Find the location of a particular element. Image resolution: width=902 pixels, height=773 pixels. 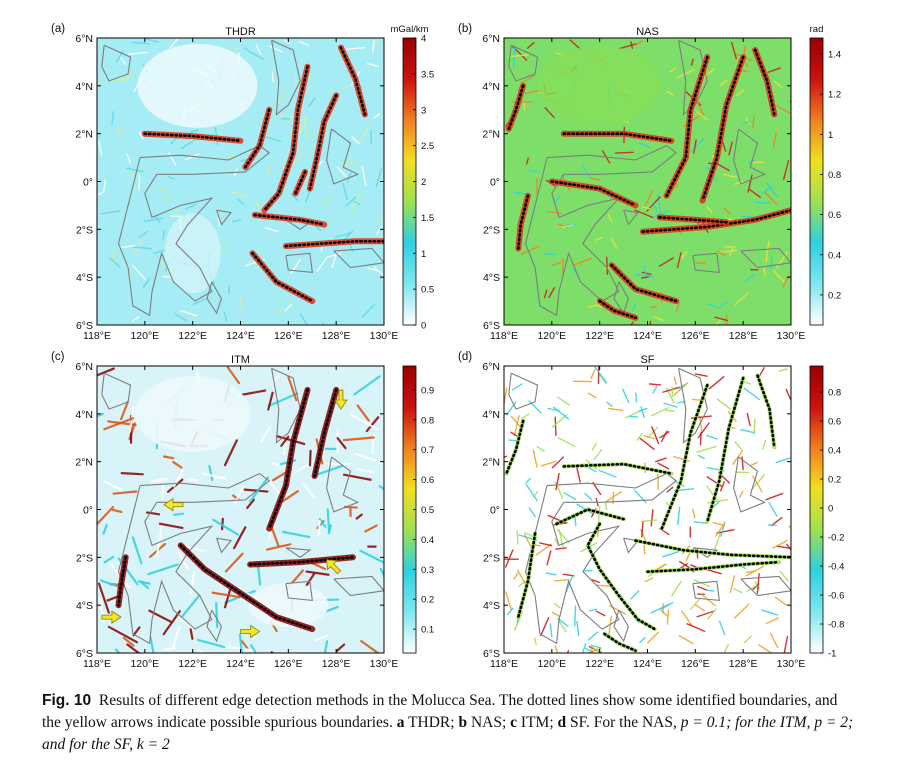

x-tick-label: 128°E is located at coordinates (336, 664).